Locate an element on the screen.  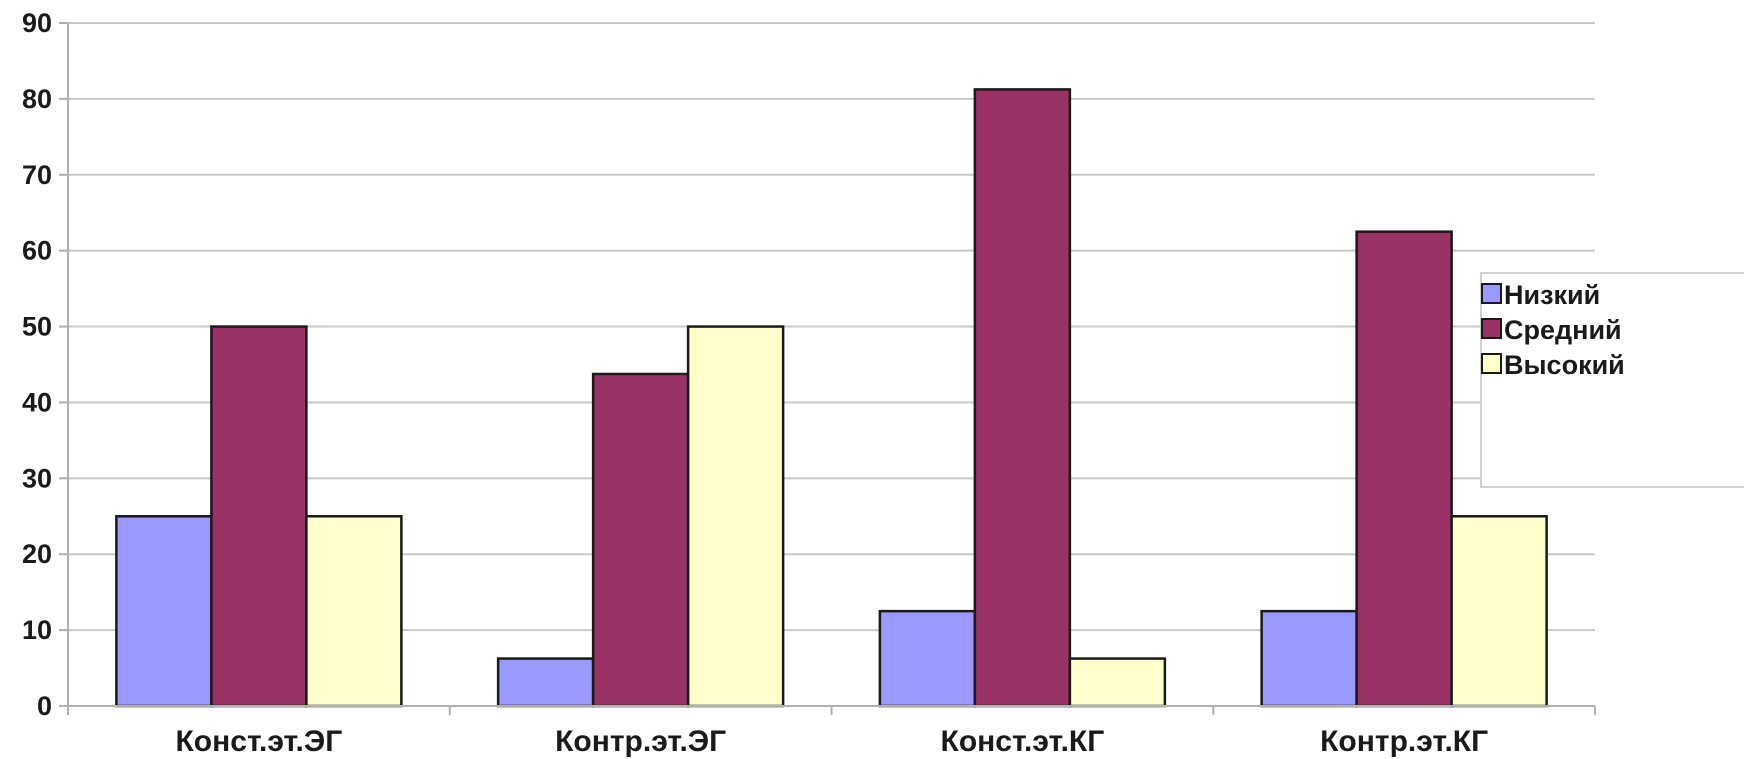
y-axis-tick-labels: 0 10 20 30 40 50 60 70 80 90 is located at coordinates (37, 364).